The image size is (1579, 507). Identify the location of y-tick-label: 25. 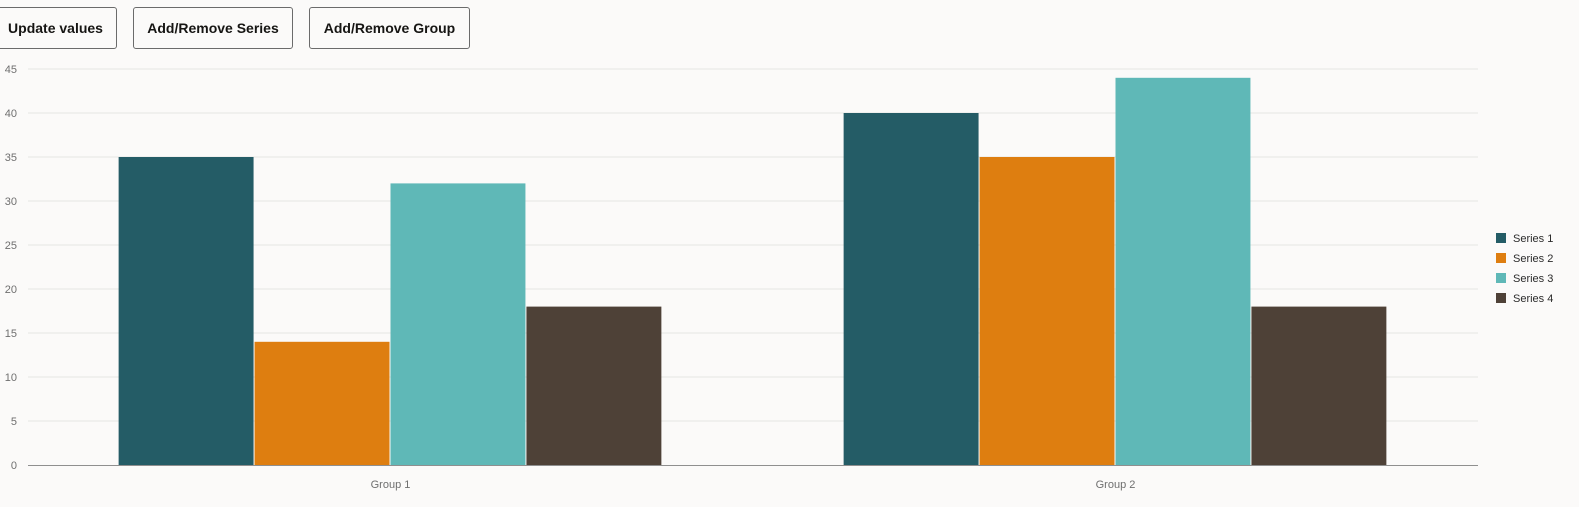
(11, 246).